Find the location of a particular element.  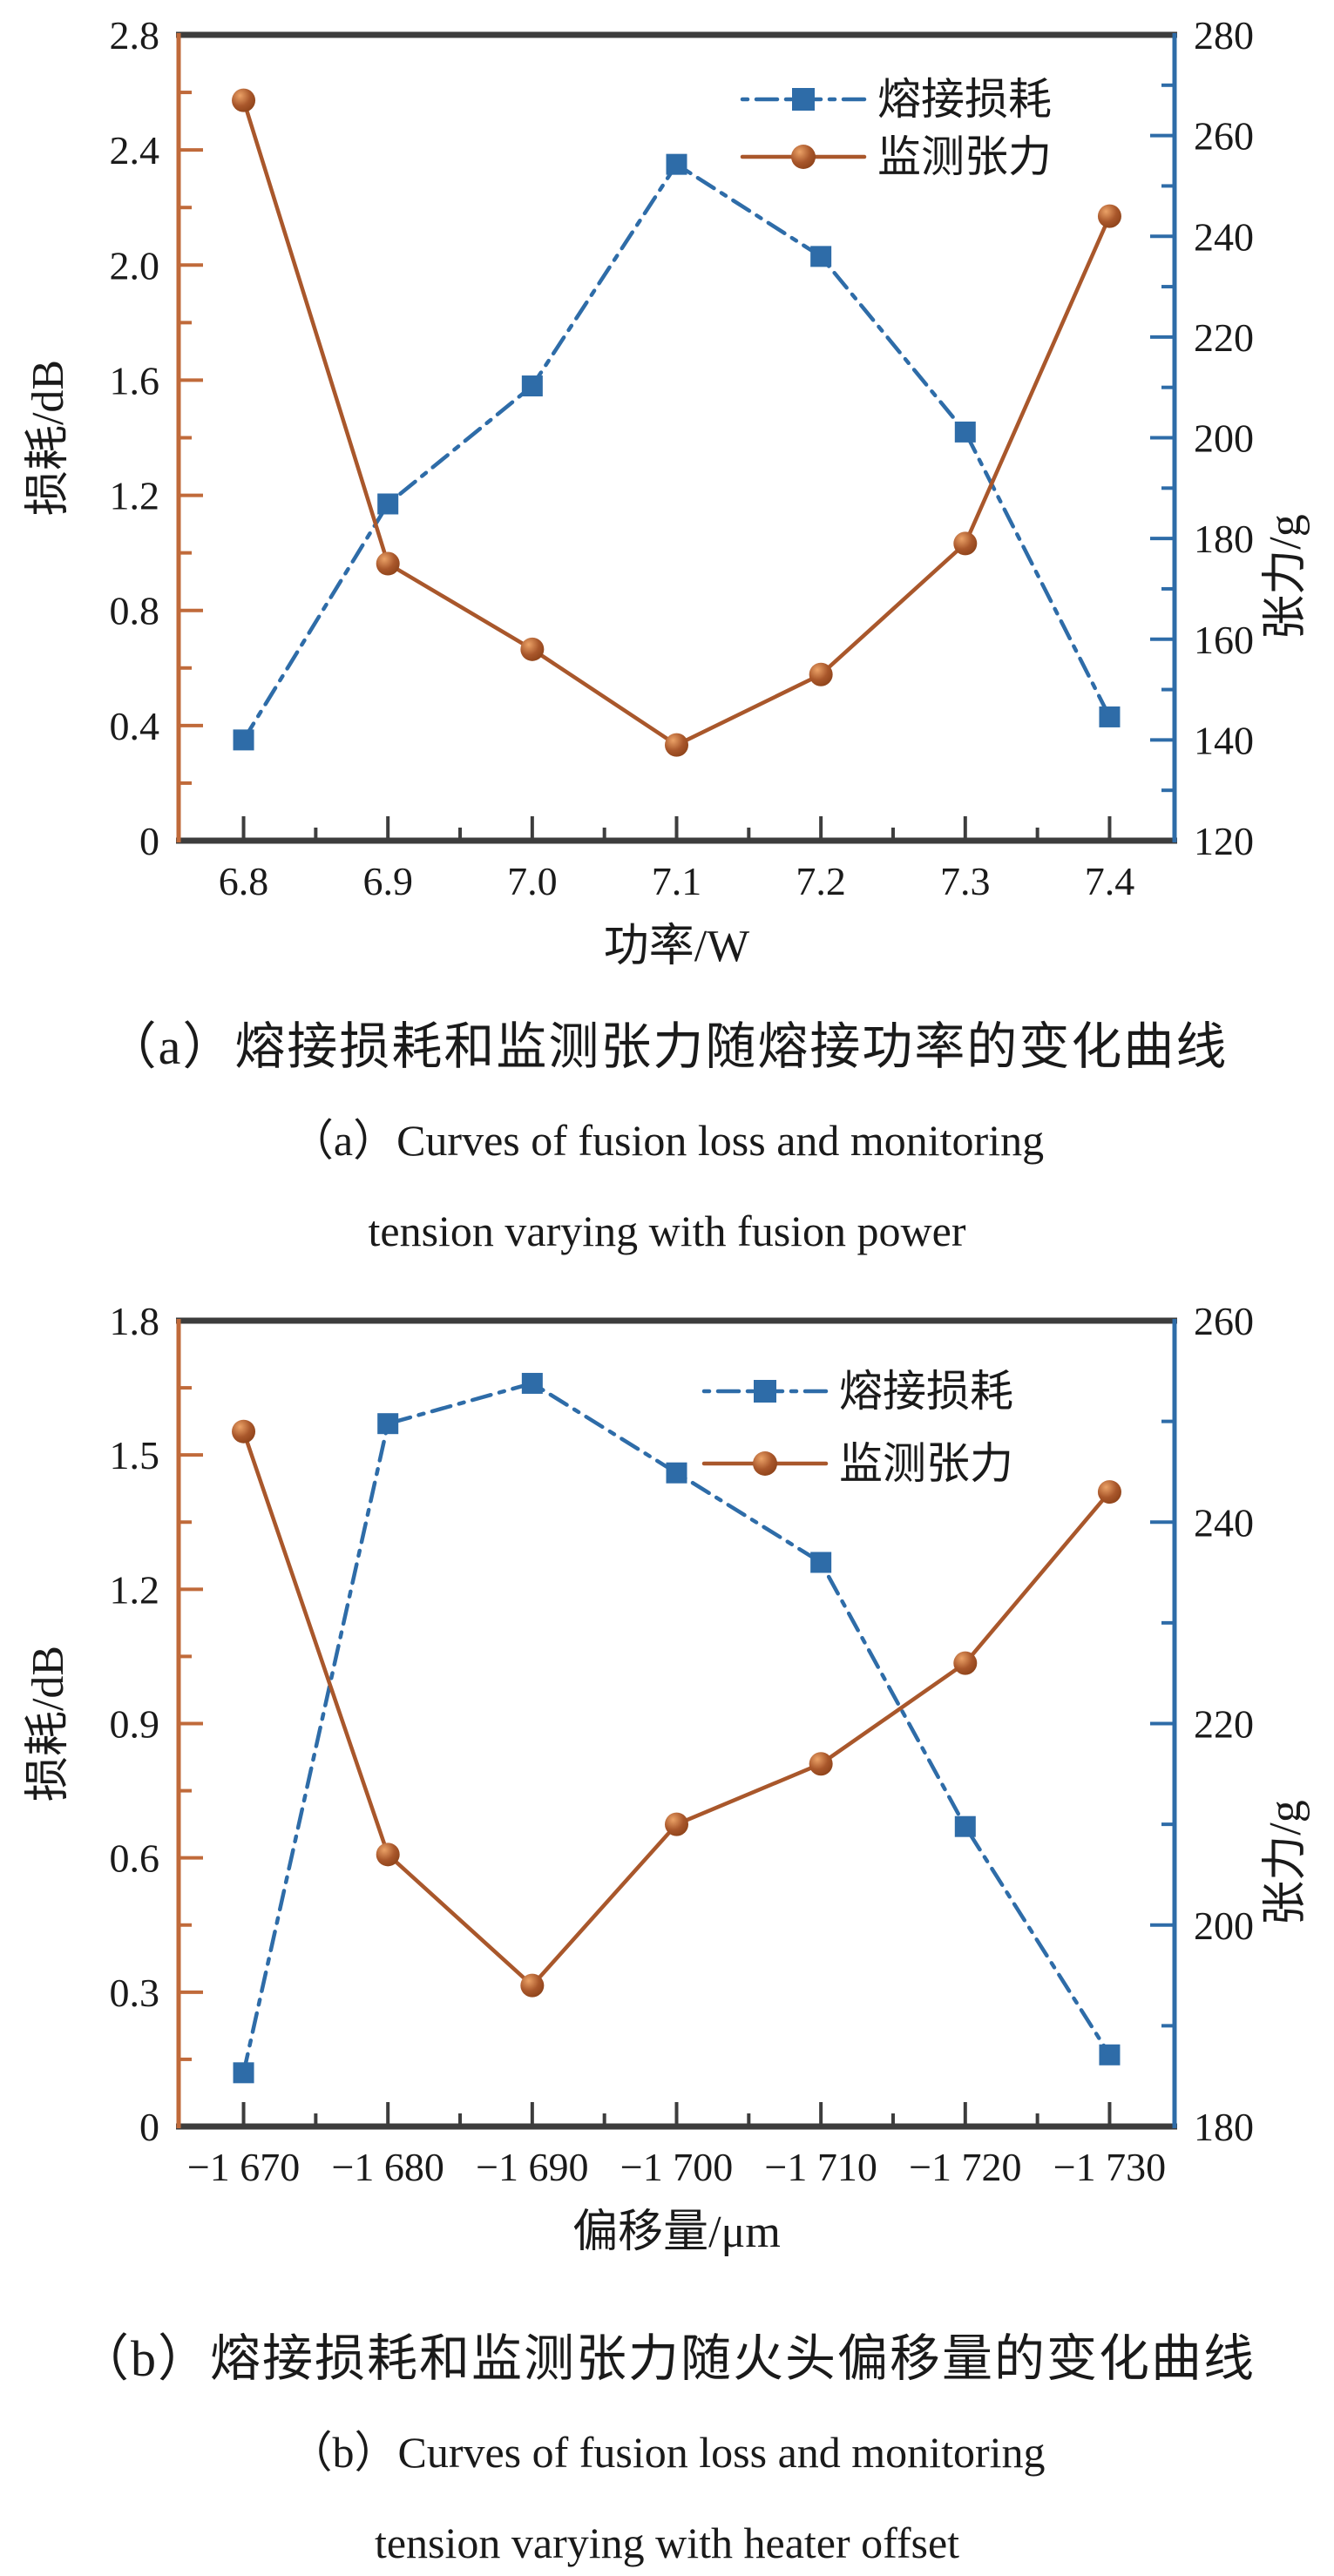

svg-text: −1 730 is located at coordinates (1109, 2167).